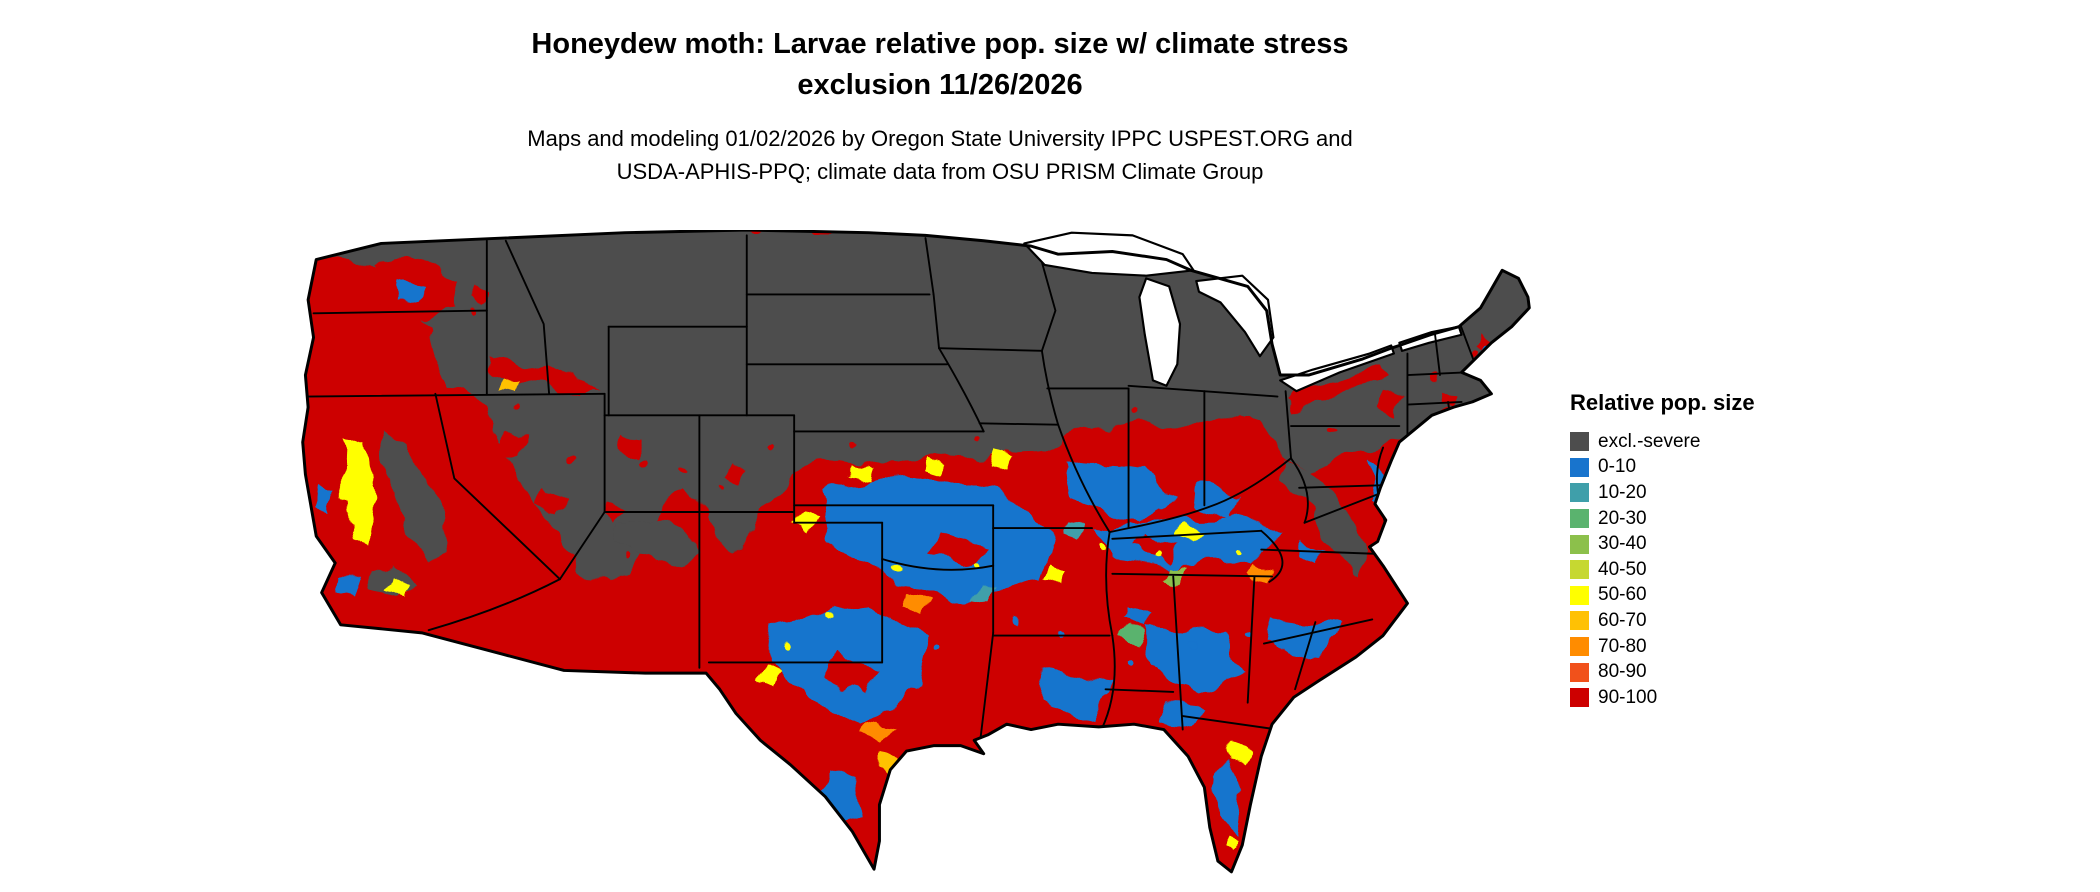  I want to click on legend-item-label: 0-10, so click(1617, 467).